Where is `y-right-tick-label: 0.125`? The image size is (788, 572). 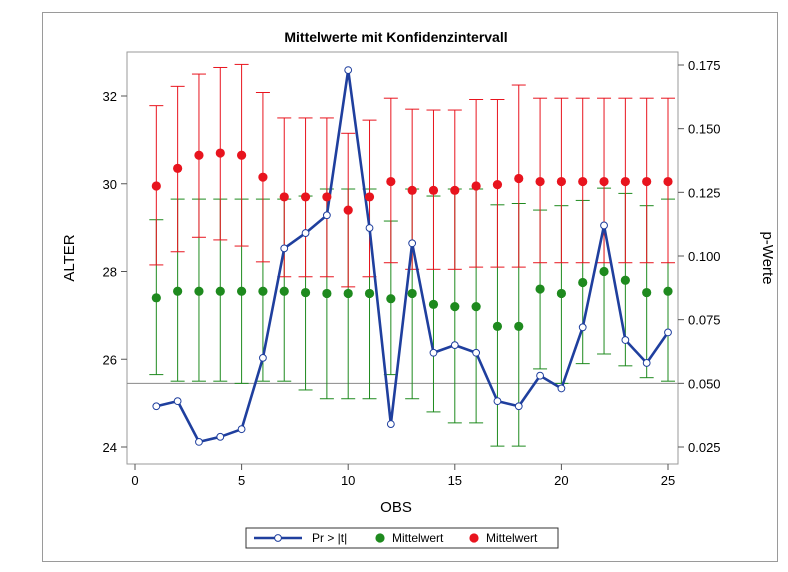
y-right-tick-label: 0.125 is located at coordinates (704, 192).